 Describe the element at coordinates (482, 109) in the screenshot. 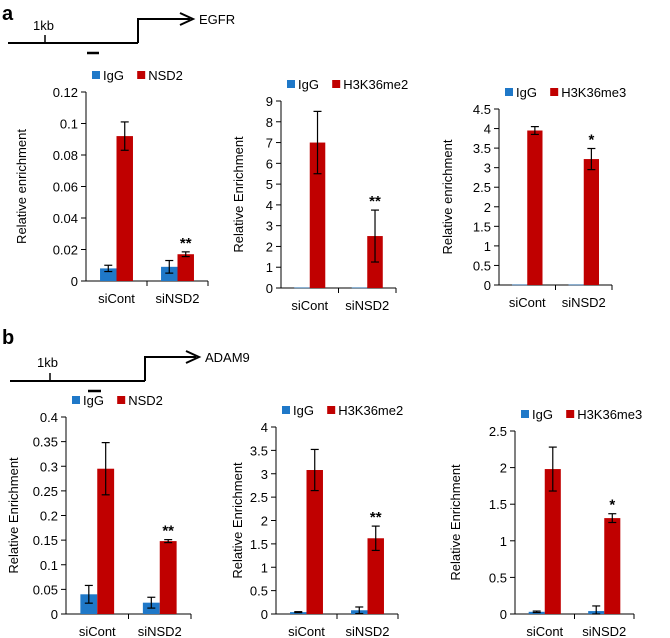

I see `y-tick-label: 4.5` at that location.